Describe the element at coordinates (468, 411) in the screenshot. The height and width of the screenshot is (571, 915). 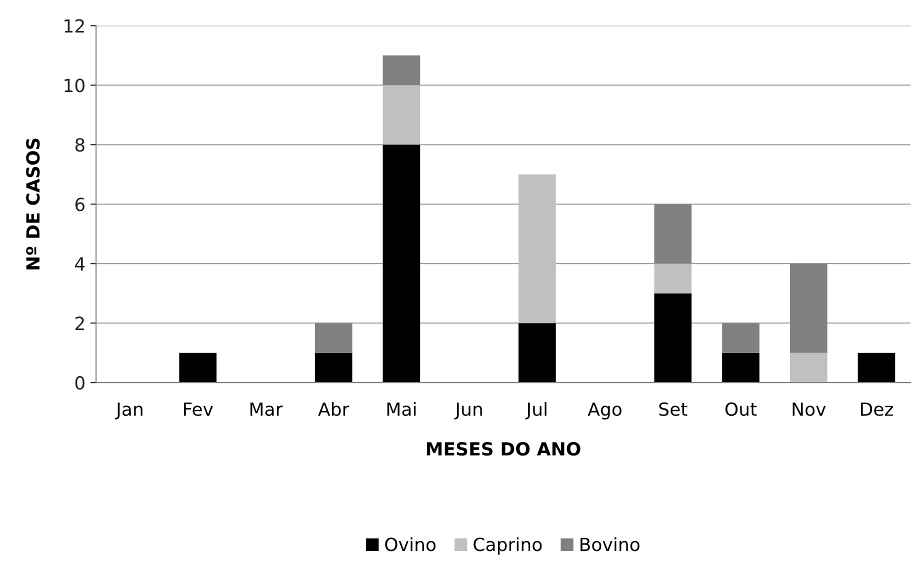
I see `x-tick-label: Jun` at that location.